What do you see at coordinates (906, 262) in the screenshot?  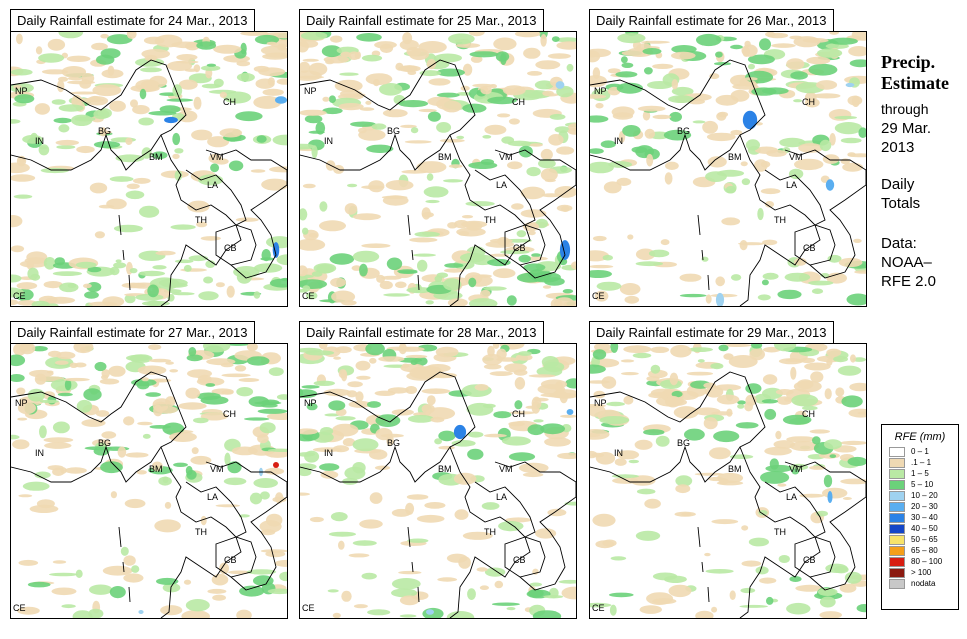 I see `data-line2: NOAA–` at bounding box center [906, 262].